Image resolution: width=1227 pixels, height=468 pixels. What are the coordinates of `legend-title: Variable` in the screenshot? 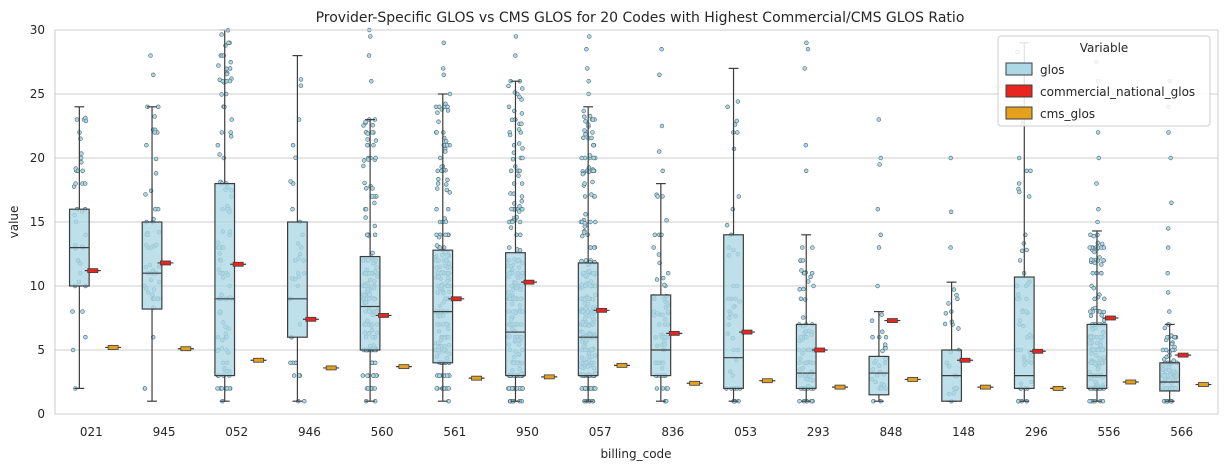 It's located at (1104, 48).